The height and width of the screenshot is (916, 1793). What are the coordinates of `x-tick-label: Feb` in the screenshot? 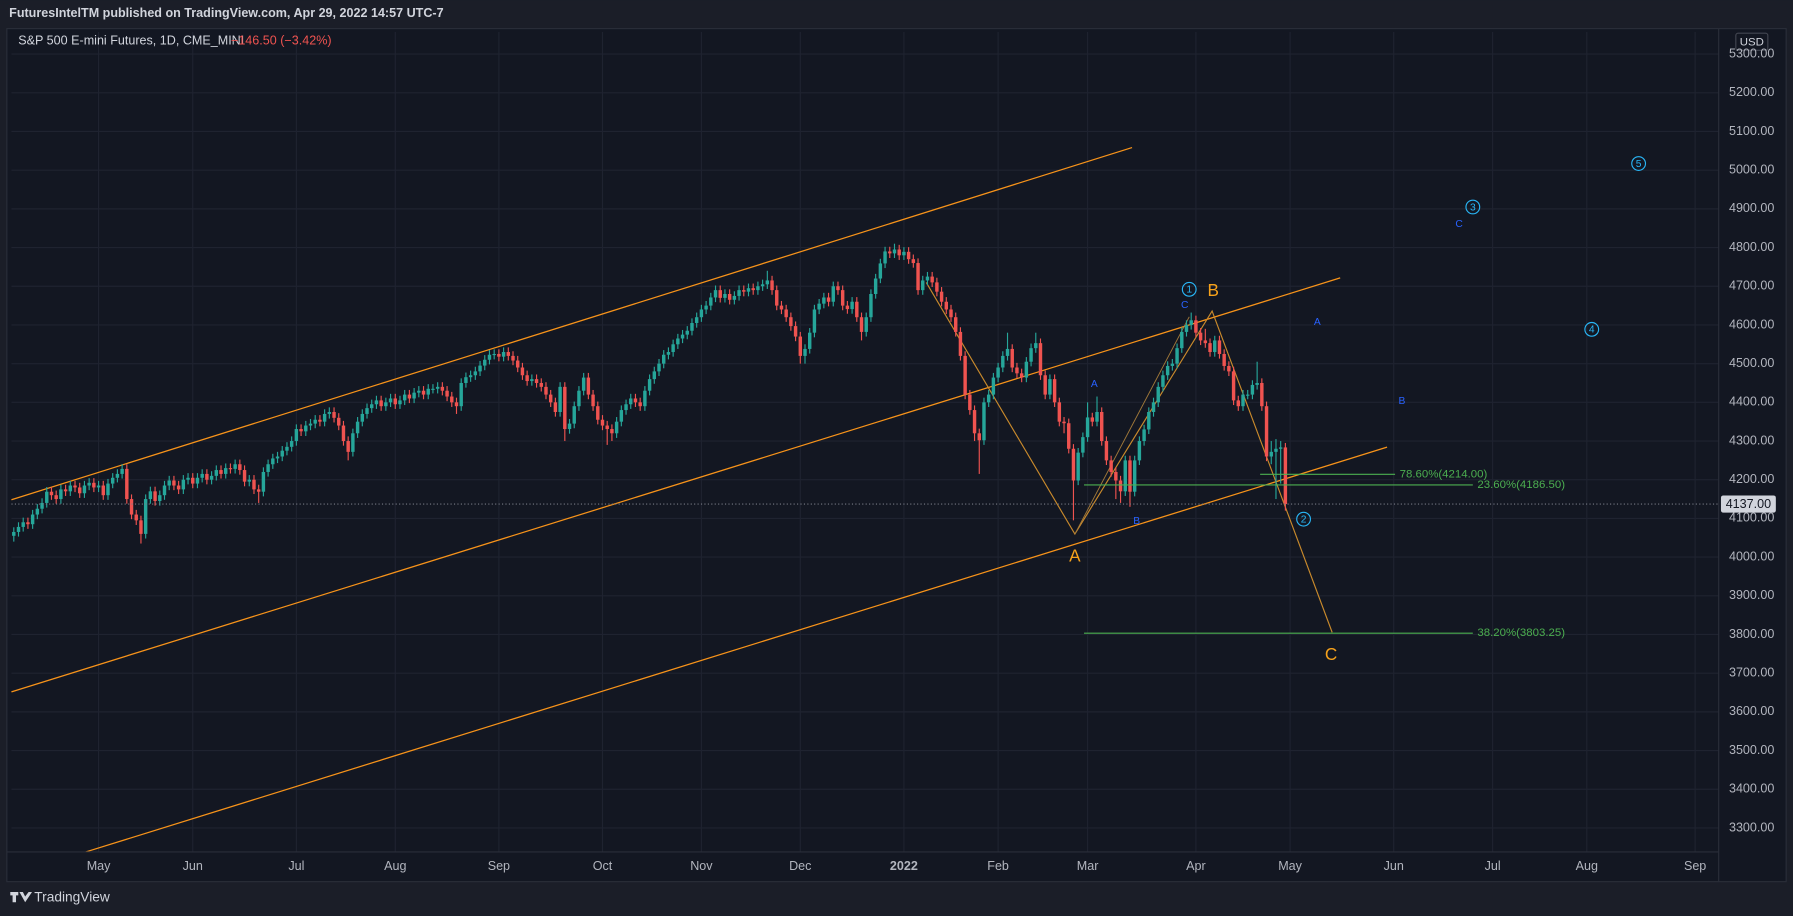 It's located at (998, 866).